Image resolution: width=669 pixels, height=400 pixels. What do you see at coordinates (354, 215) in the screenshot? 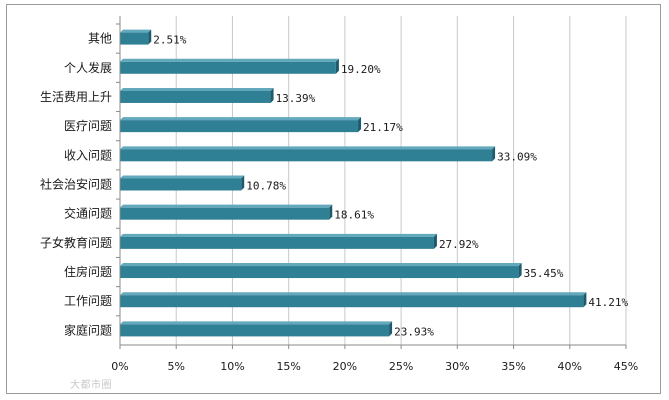
I see `data-label: 18.61%` at bounding box center [354, 215].